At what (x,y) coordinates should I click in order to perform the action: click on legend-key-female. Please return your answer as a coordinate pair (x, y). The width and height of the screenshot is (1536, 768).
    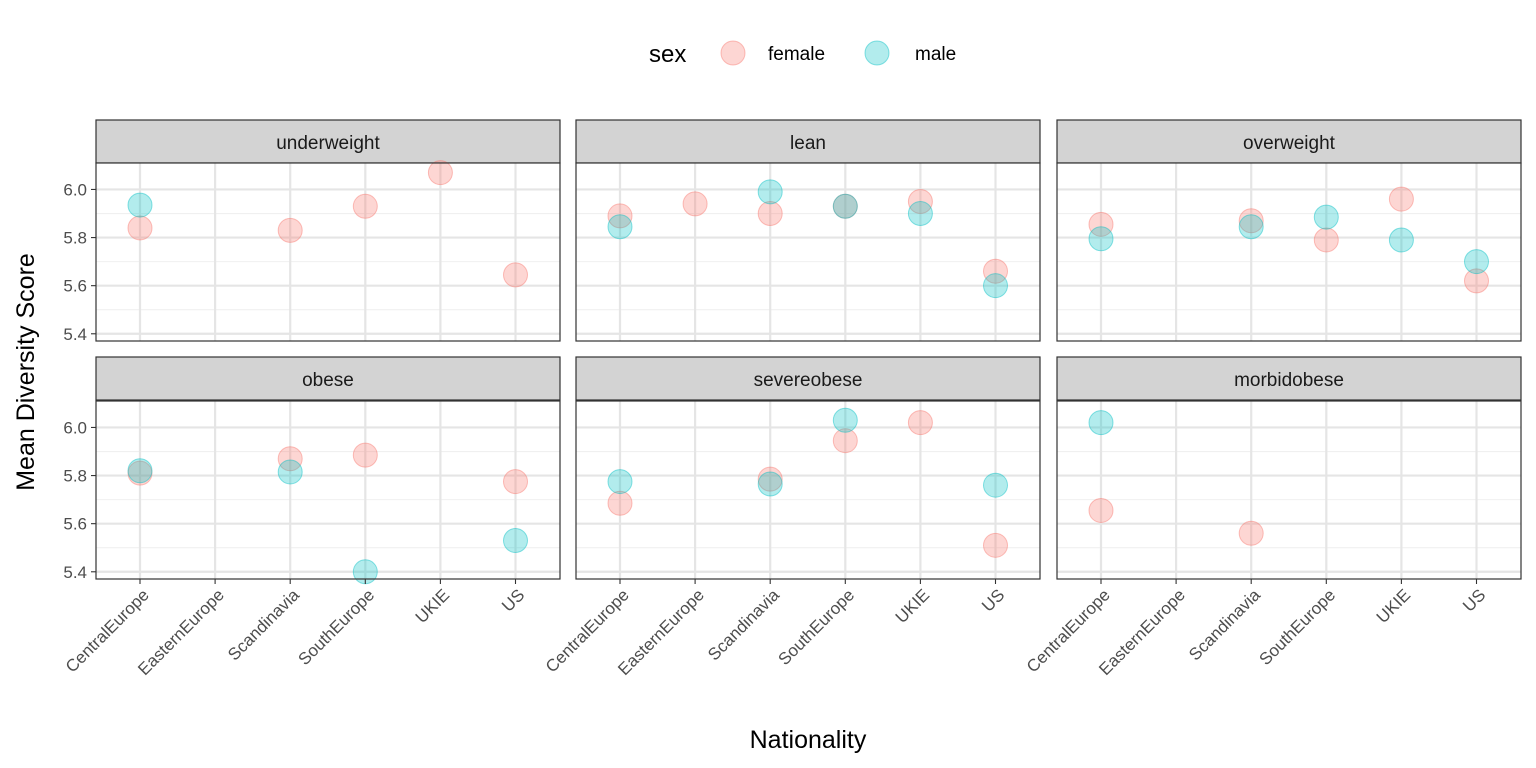
    Looking at the image, I should click on (733, 53).